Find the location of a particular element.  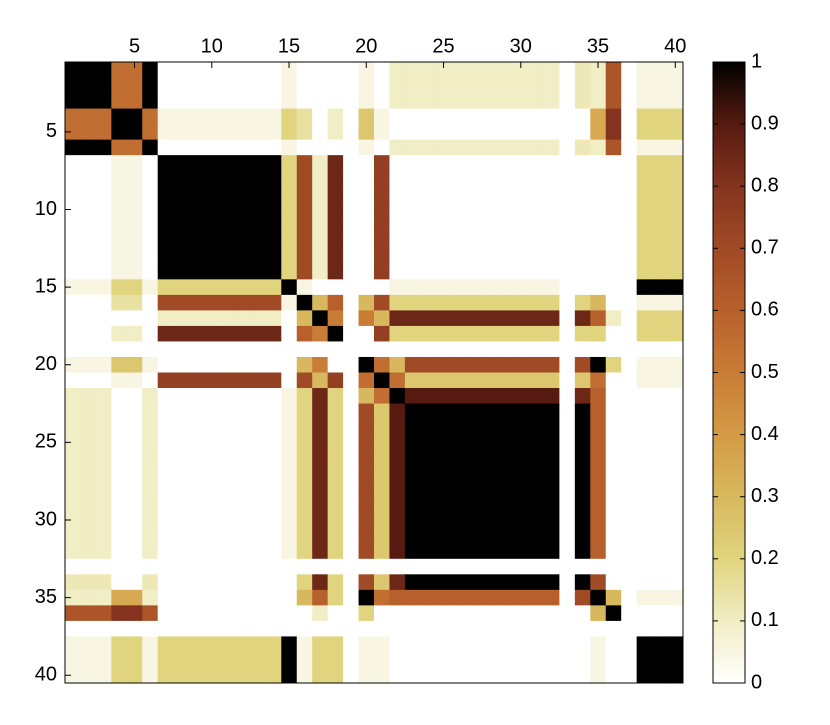

colorbar-tick-label: 0 is located at coordinates (756, 682).